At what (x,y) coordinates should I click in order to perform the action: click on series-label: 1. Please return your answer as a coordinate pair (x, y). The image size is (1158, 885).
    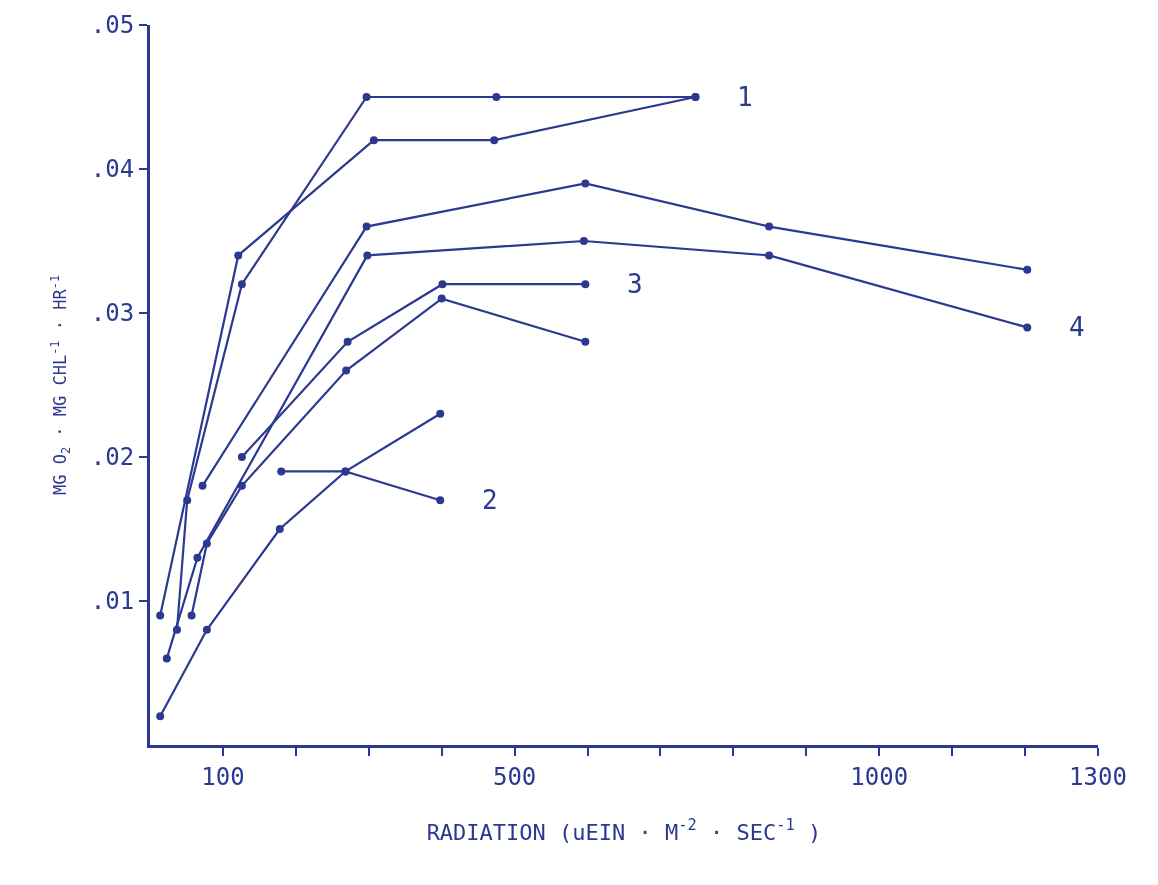
    Looking at the image, I should click on (745, 97).